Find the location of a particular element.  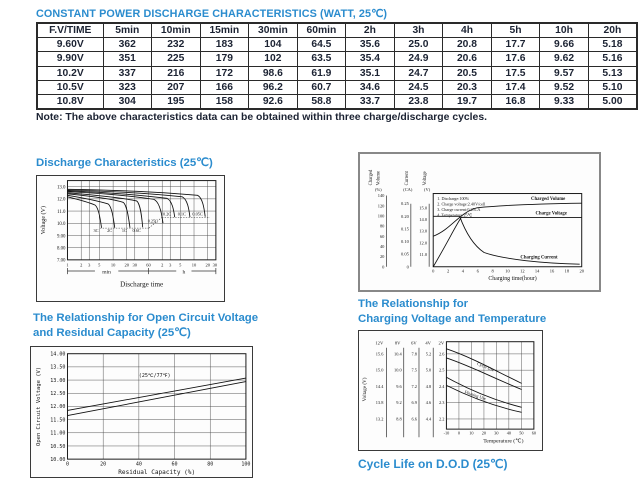

curve-label-charged-volume: Charged Volume is located at coordinates (548, 199).